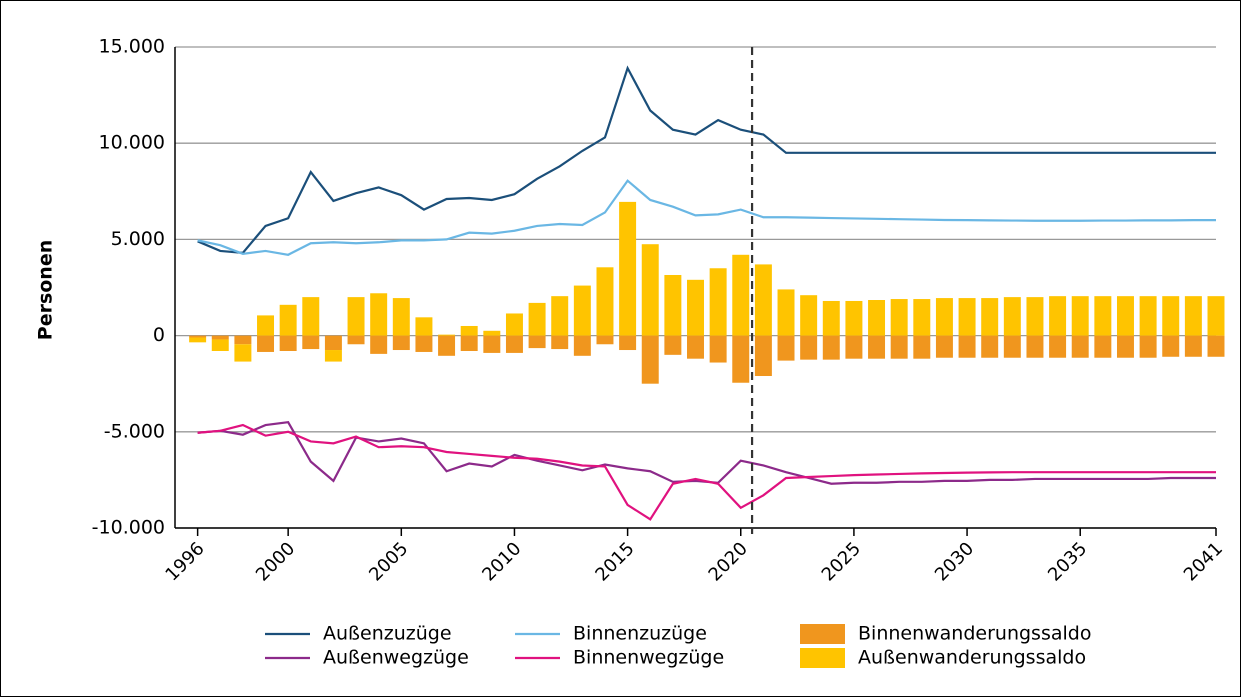 Image resolution: width=1241 pixels, height=697 pixels. What do you see at coordinates (1067, 561) in the screenshot?
I see `x-tick-label: 2035` at bounding box center [1067, 561].